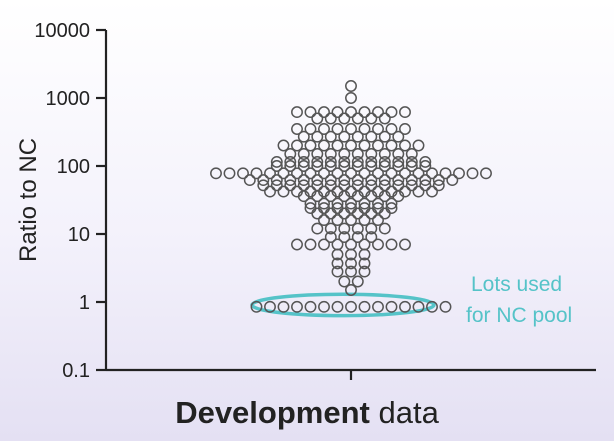  Describe the element at coordinates (73, 167) in the screenshot. I see `y-tick-label: 100` at that location.